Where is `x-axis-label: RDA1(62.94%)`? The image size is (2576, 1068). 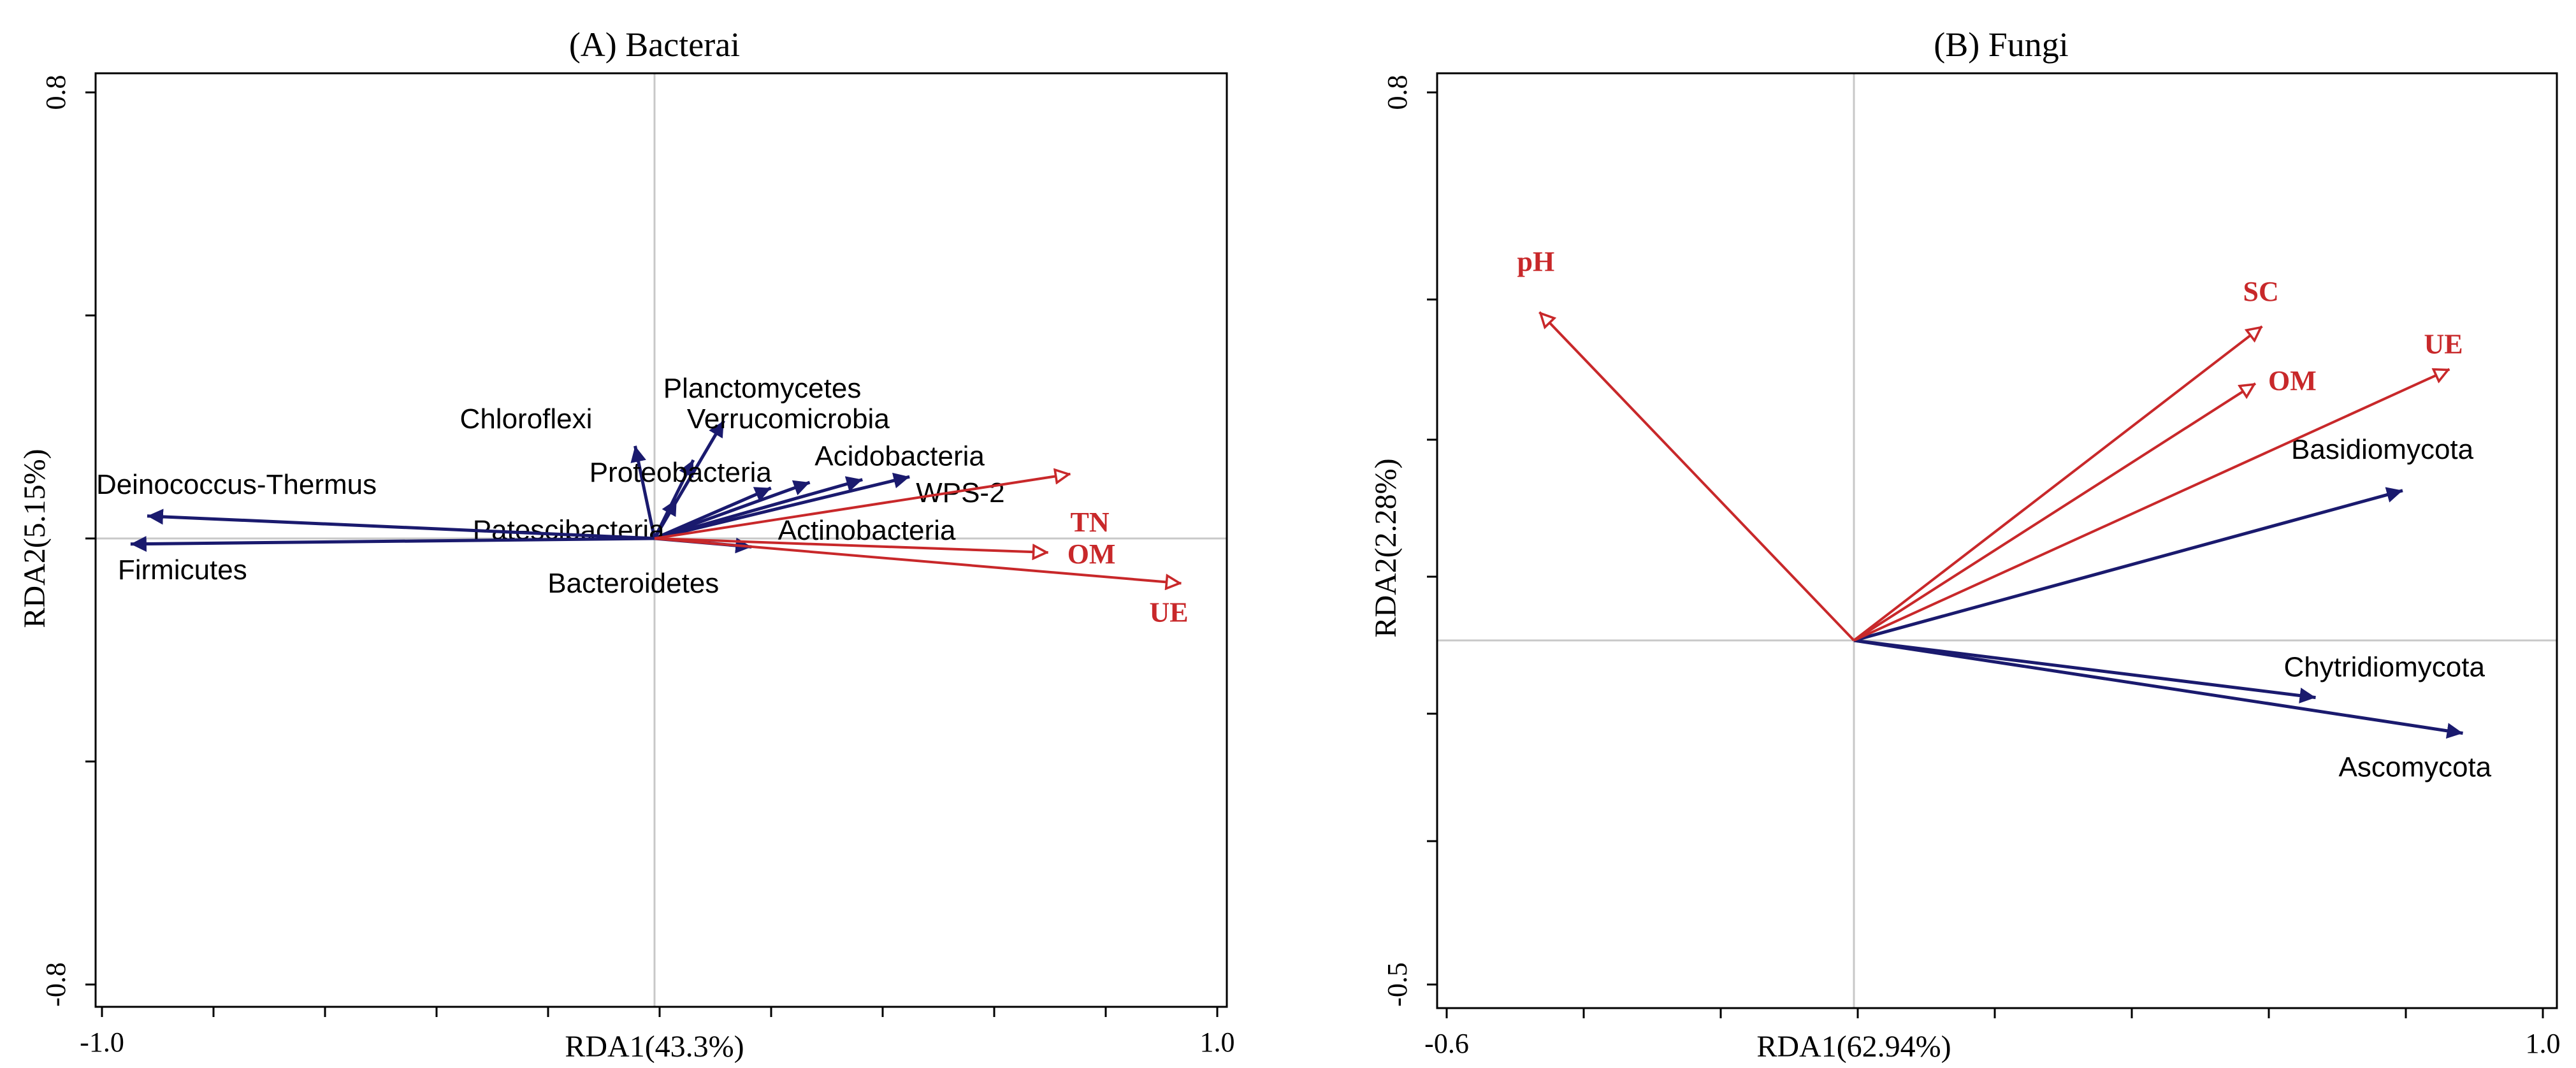
x-axis-label: RDA1(62.94%) is located at coordinates (1853, 1047).